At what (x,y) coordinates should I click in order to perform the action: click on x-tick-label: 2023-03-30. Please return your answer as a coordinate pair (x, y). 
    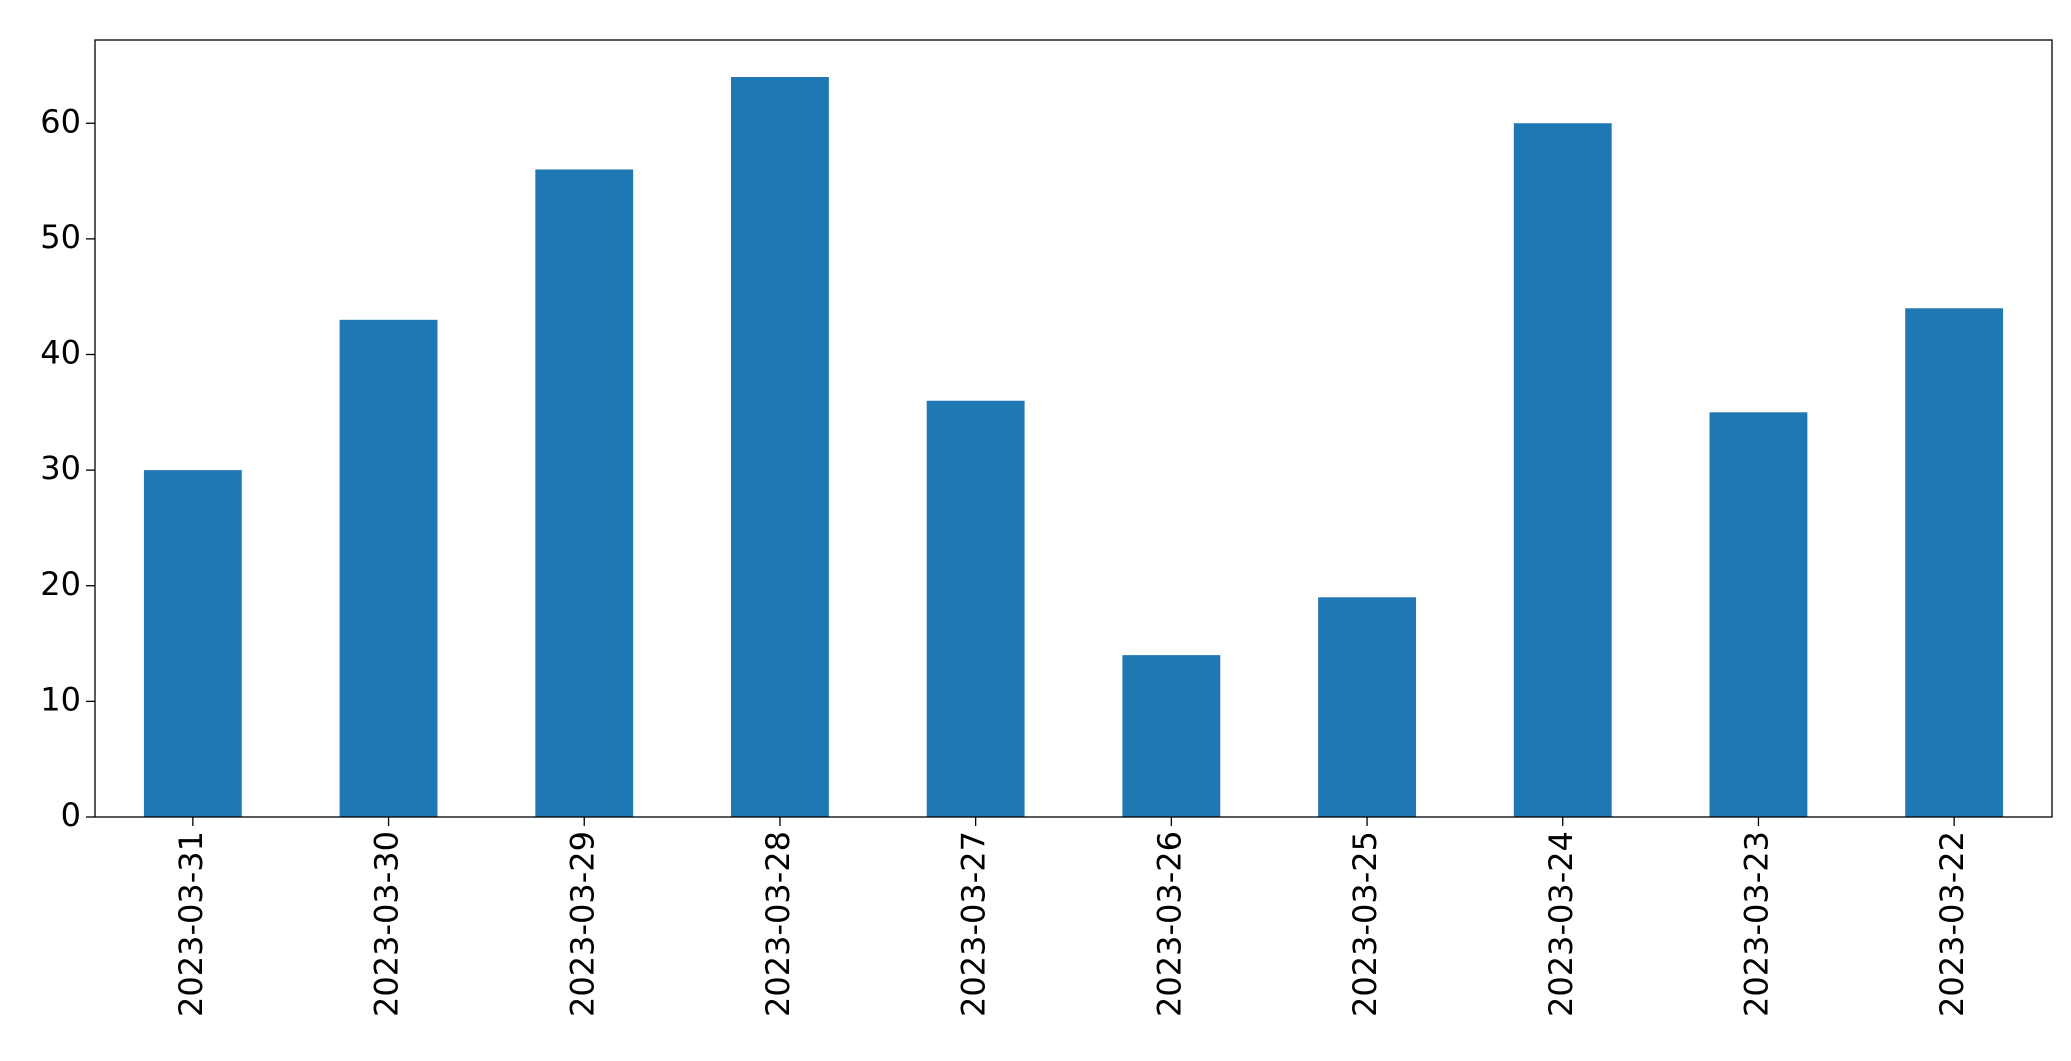
    Looking at the image, I should click on (387, 924).